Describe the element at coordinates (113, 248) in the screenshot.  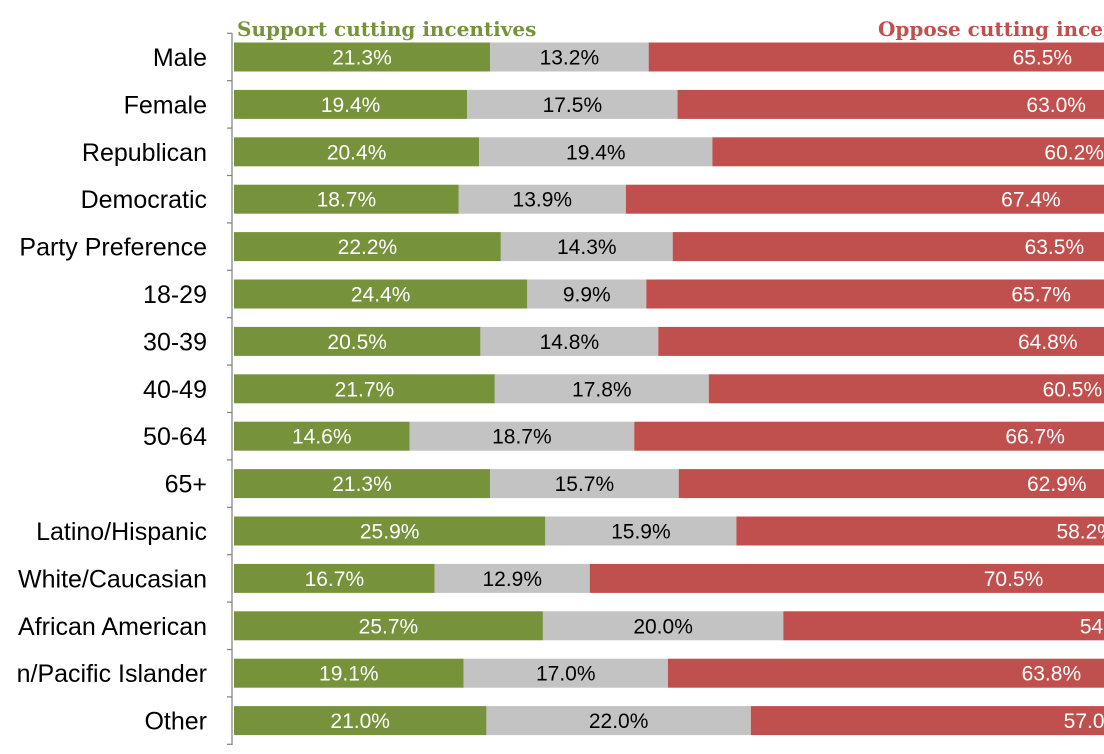
I see `category-label: Party Preference` at that location.